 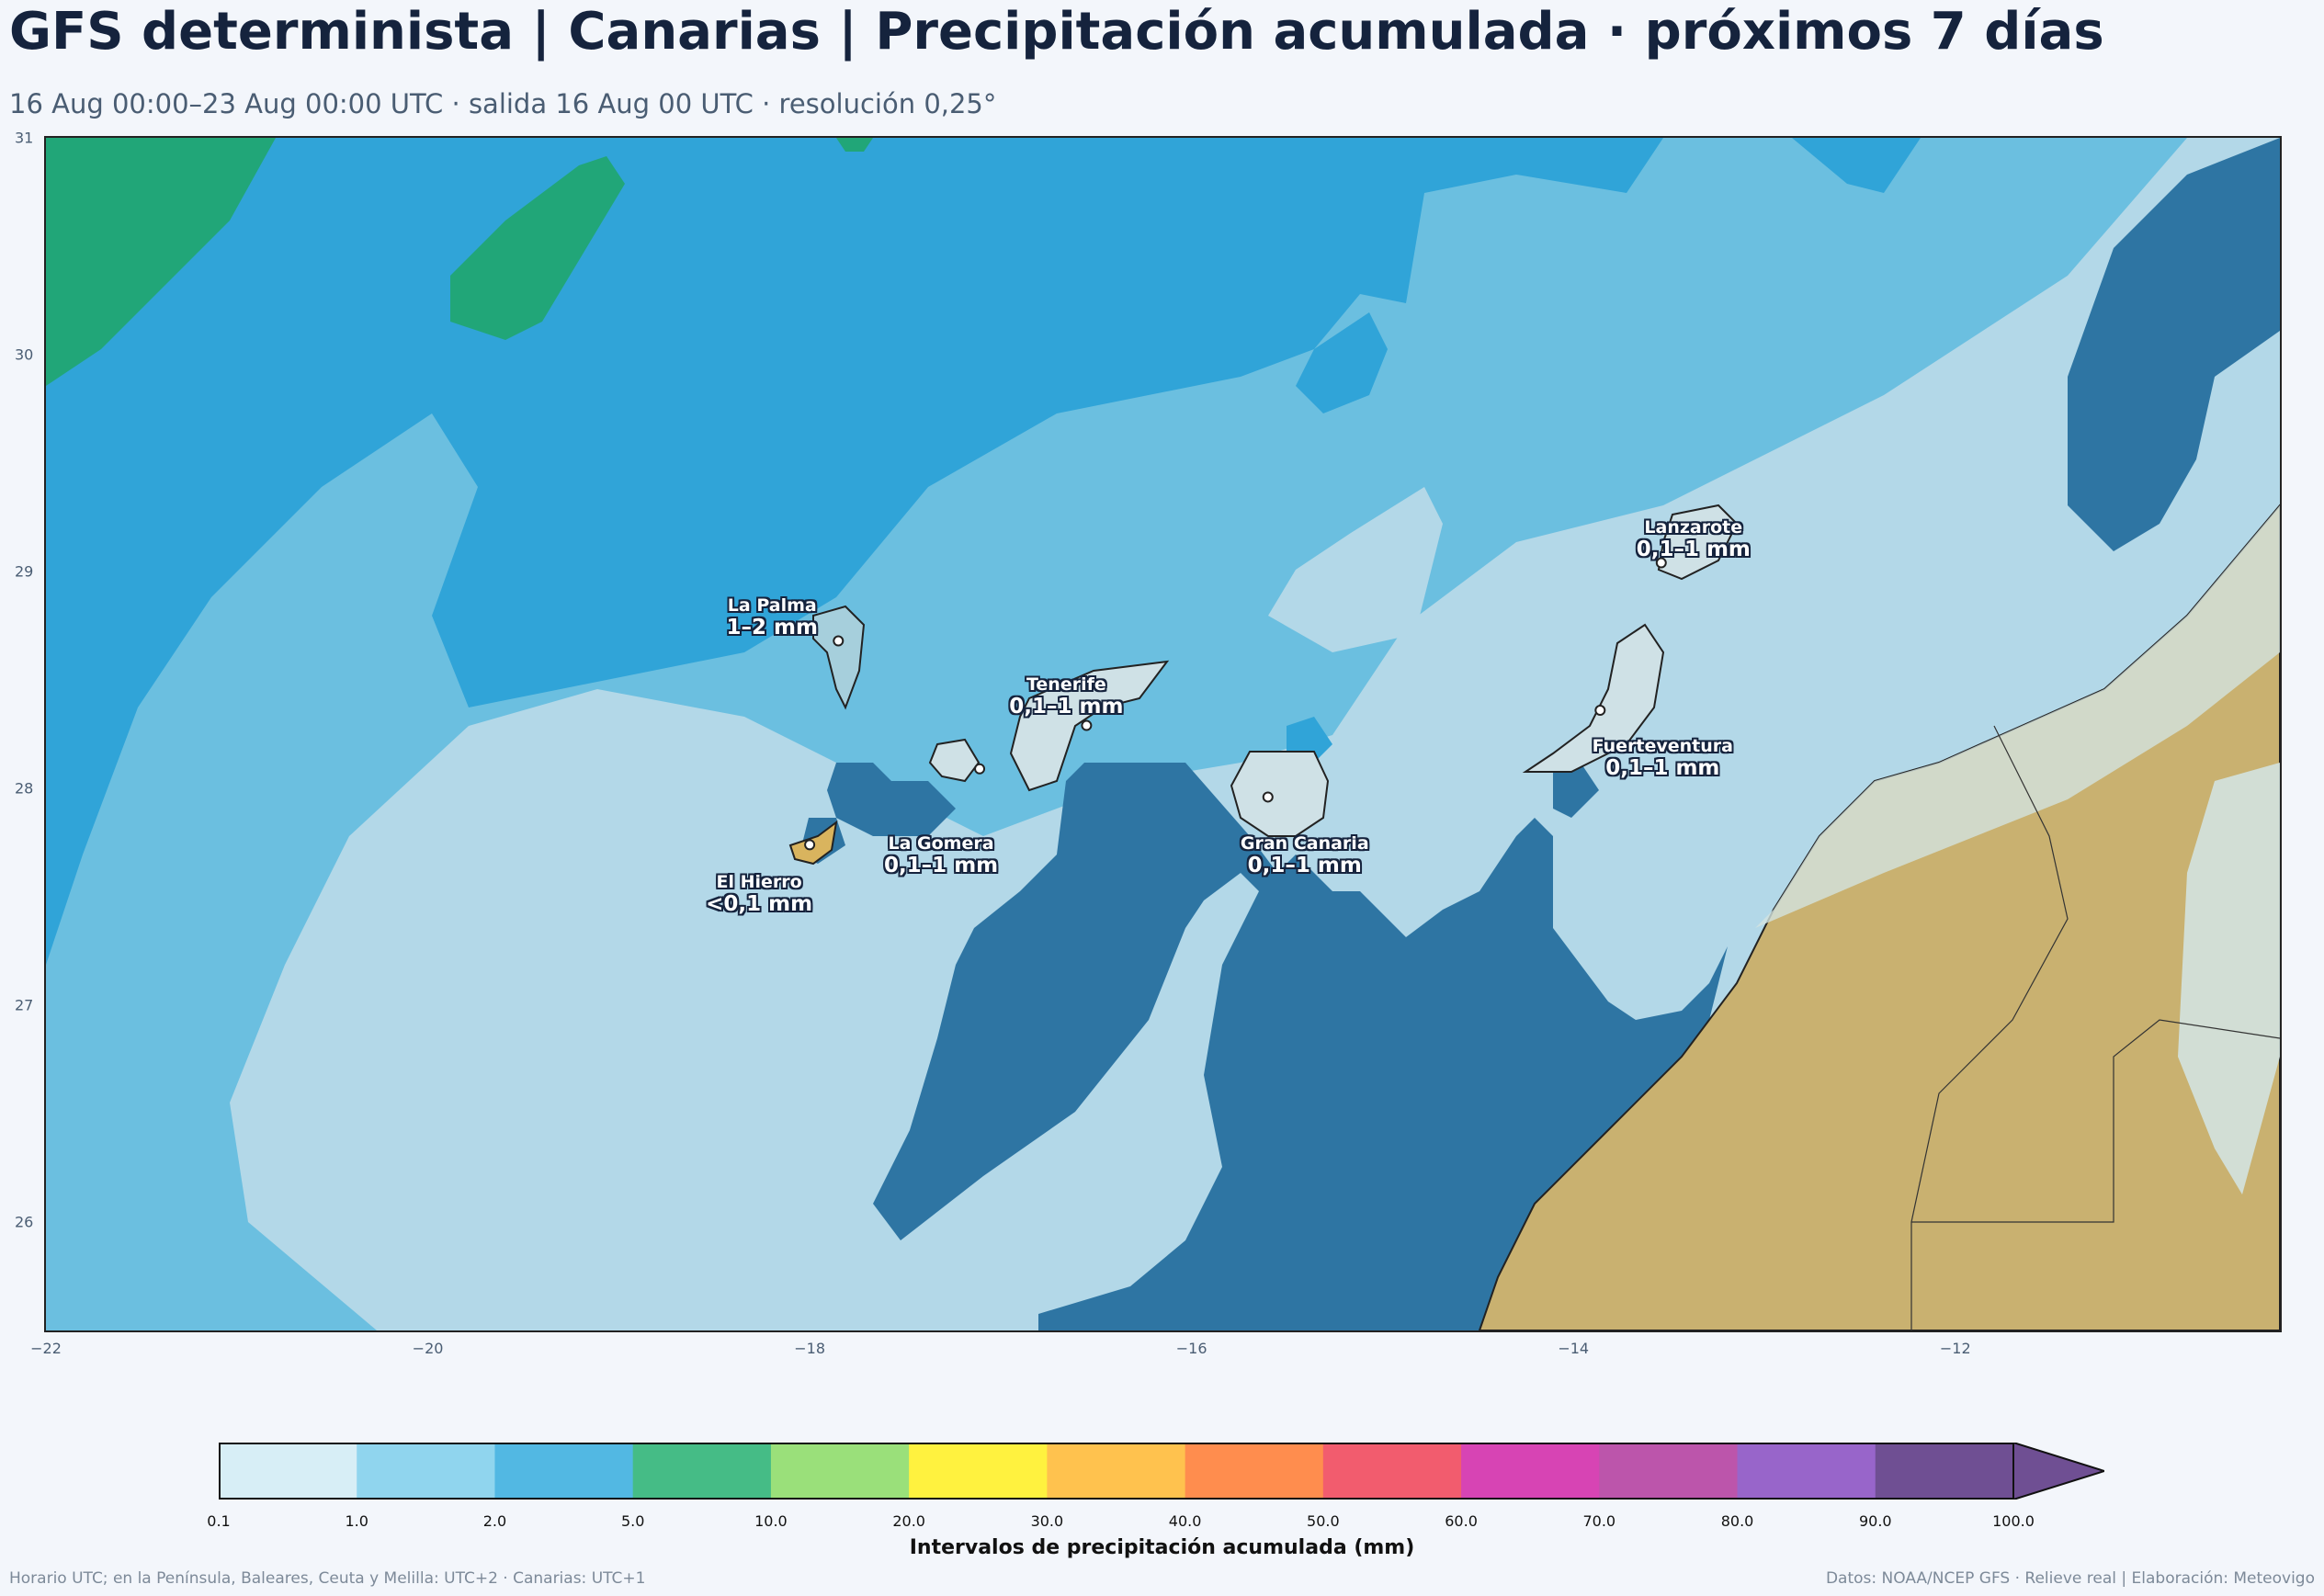 I want to click on island-label: La Palma 1–2 mm, so click(x=772, y=617).